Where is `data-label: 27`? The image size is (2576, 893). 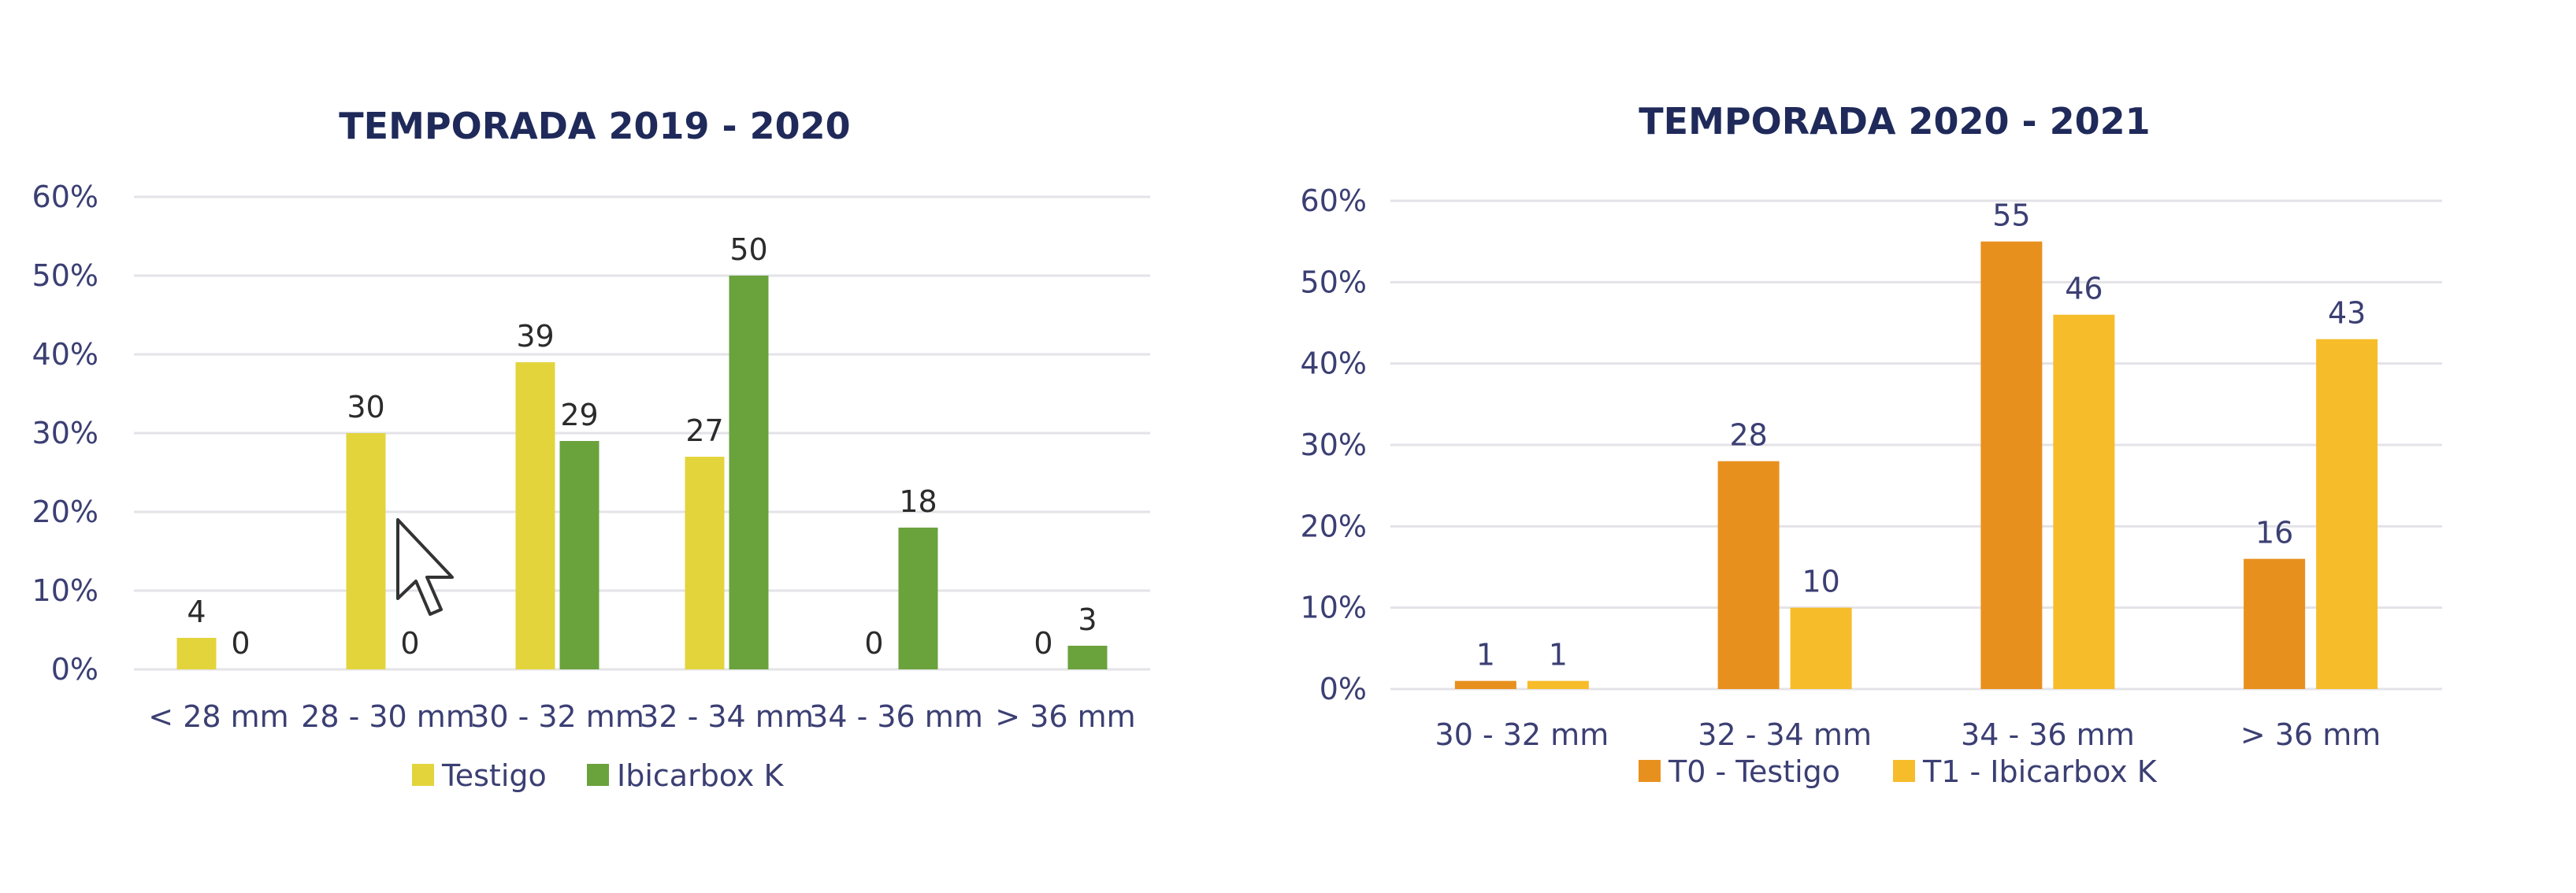
data-label: 27 is located at coordinates (704, 430).